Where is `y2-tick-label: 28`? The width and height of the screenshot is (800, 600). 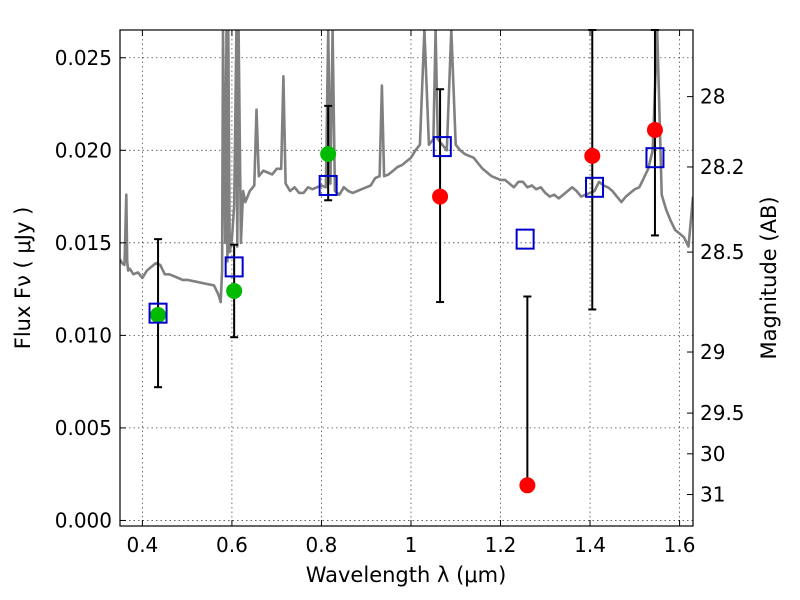 y2-tick-label: 28 is located at coordinates (712, 97).